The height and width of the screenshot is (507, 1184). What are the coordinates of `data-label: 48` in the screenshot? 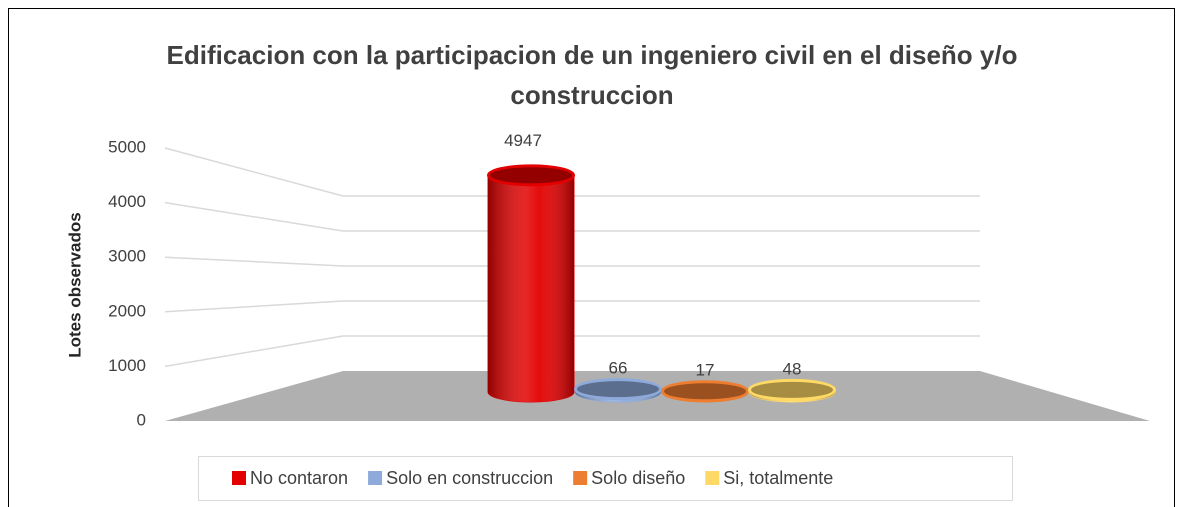 It's located at (792, 368).